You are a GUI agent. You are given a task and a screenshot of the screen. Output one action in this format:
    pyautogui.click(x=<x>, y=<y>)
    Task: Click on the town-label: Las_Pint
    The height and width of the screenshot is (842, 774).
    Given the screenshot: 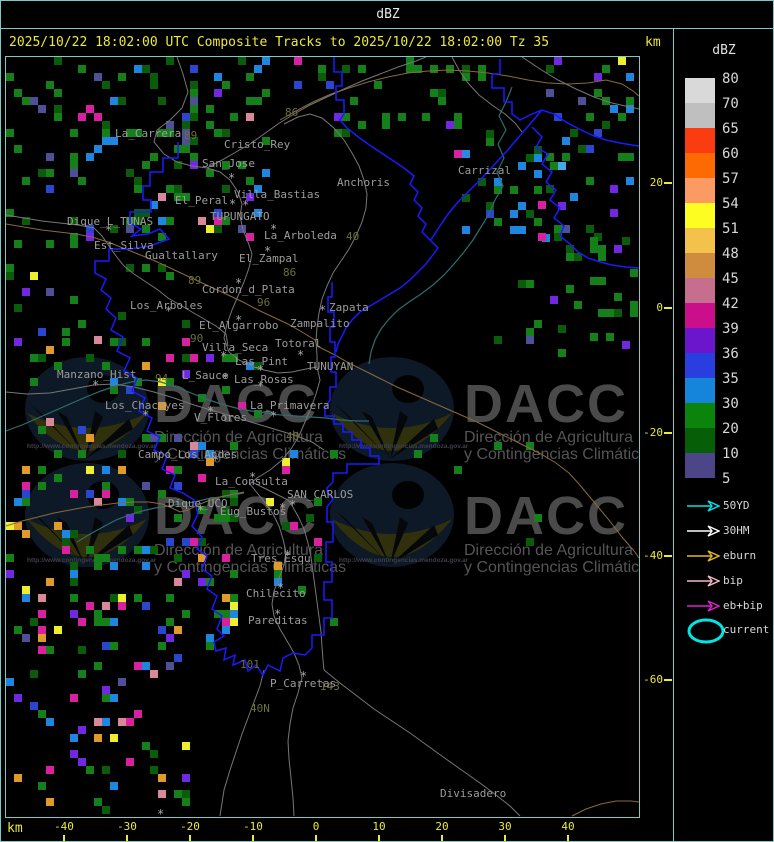 What is the action you would take?
    pyautogui.click(x=261, y=361)
    